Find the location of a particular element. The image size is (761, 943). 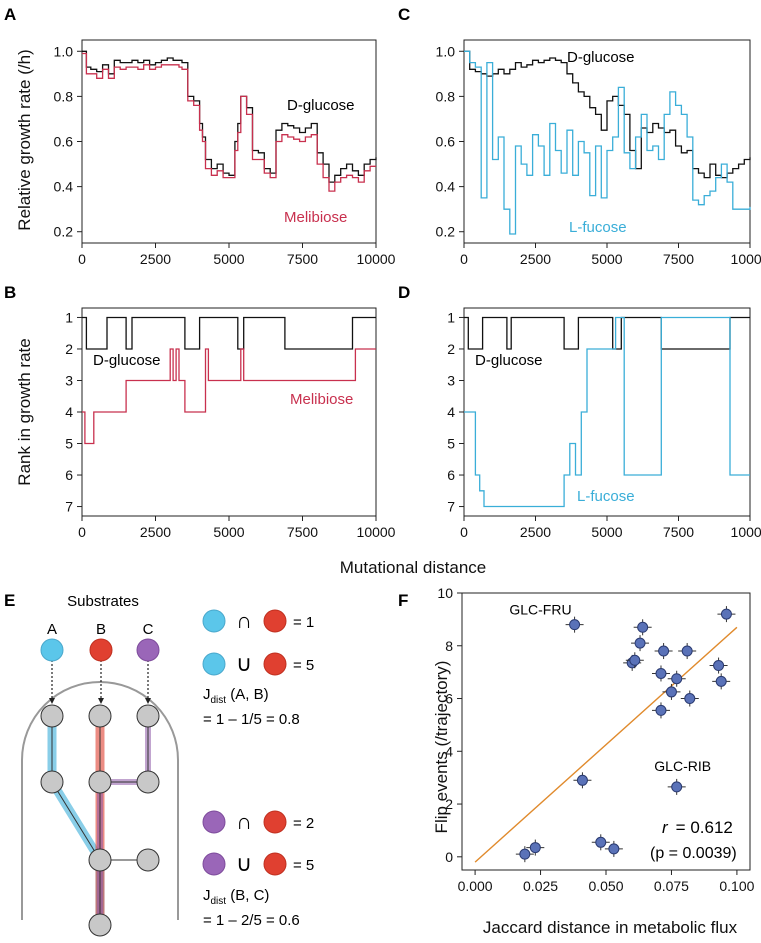

x-tick-label: 0.000 is located at coordinates (475, 886).